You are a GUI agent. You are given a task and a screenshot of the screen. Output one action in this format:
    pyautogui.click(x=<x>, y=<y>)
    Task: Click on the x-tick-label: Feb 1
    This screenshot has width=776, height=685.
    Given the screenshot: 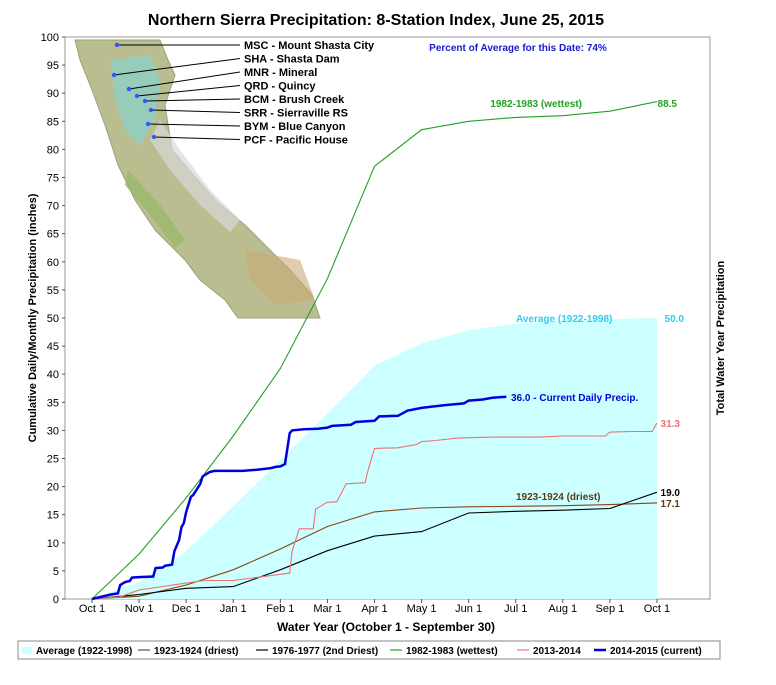 What is the action you would take?
    pyautogui.click(x=280, y=609)
    